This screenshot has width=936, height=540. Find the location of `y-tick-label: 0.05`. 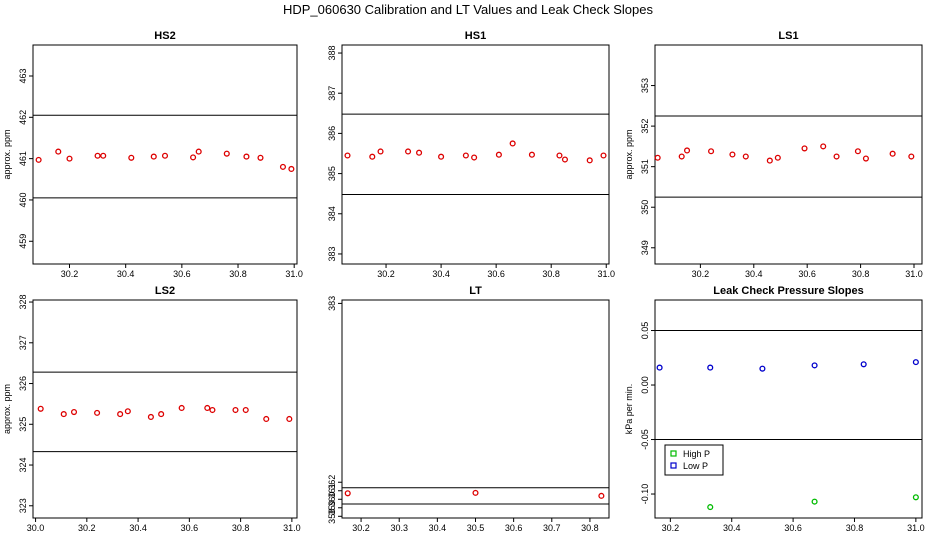

y-tick-label: 0.05 is located at coordinates (645, 331).